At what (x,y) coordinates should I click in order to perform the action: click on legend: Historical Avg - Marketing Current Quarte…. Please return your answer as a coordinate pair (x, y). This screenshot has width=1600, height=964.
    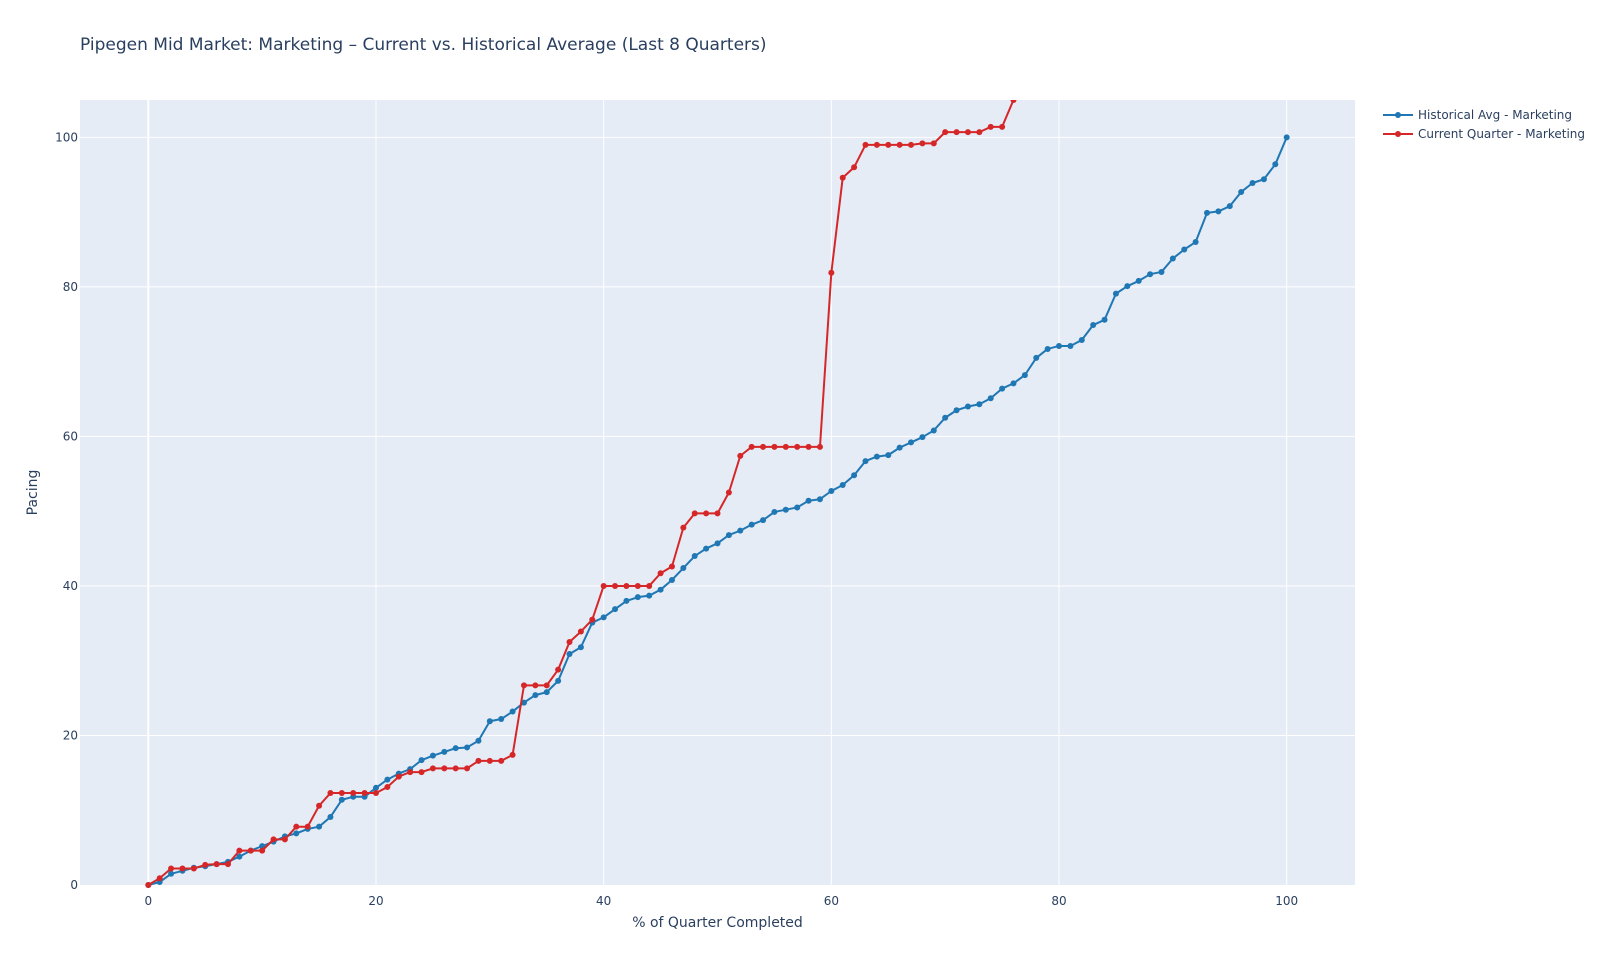
    Looking at the image, I should click on (1484, 124).